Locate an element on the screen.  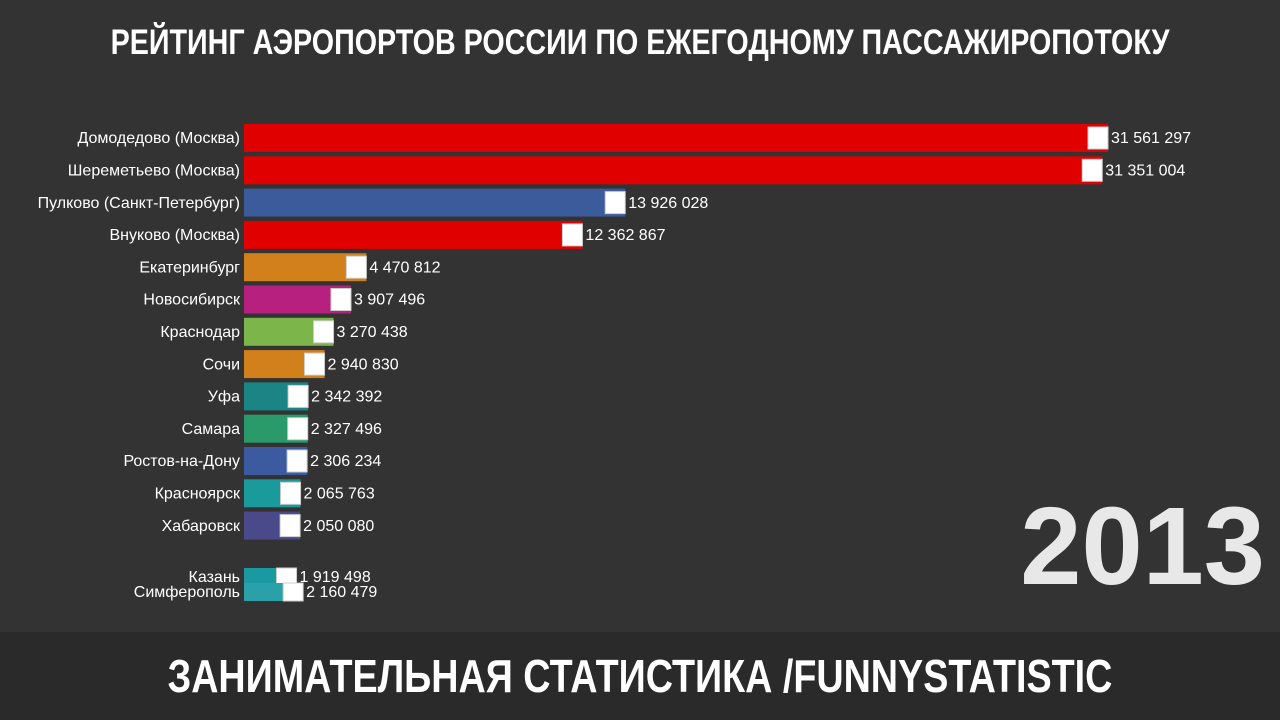
category-label: Сочи is located at coordinates (221, 364).